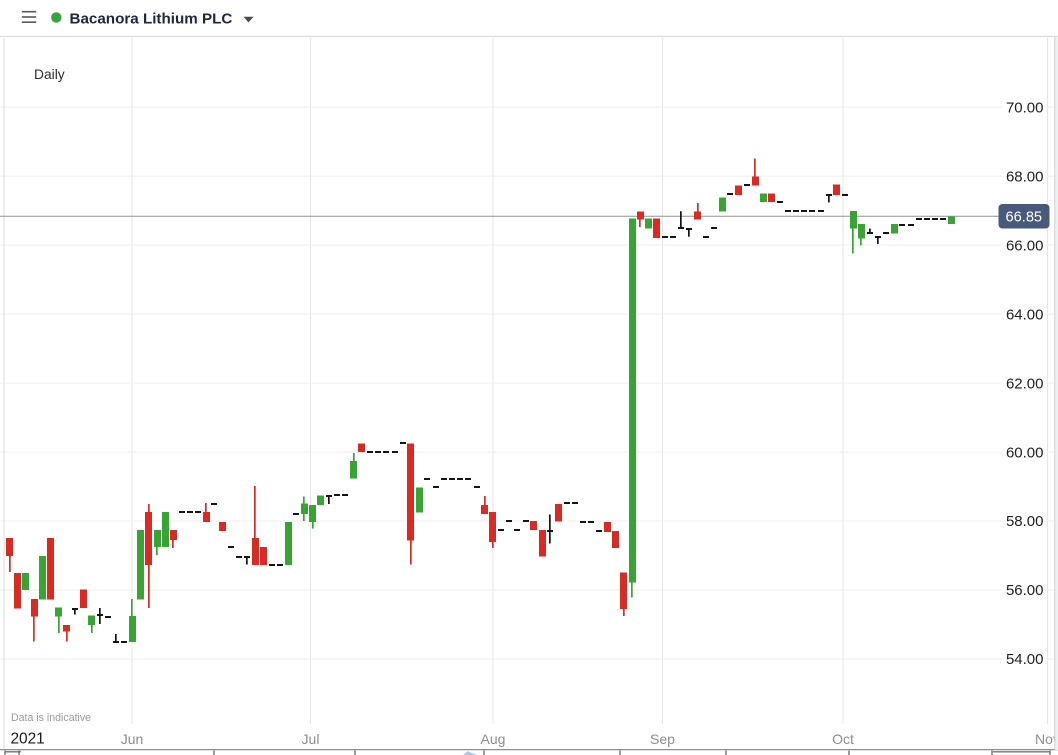 The width and height of the screenshot is (1058, 755). Describe the element at coordinates (1025, 176) in the screenshot. I see `svg-text: 68.00` at that location.